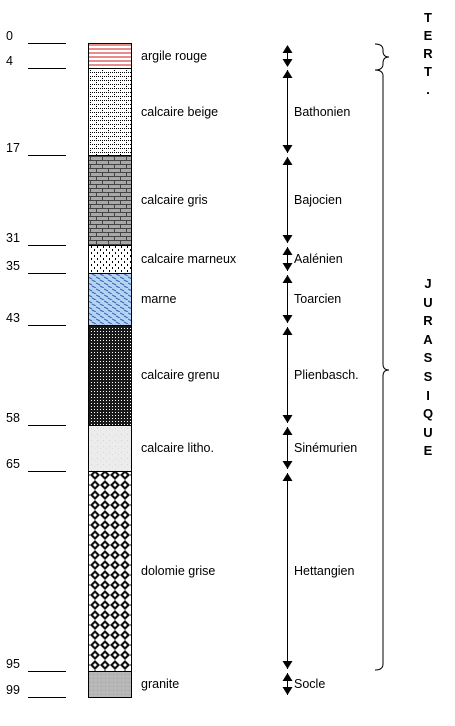 The width and height of the screenshot is (455, 726). Describe the element at coordinates (287, 56) in the screenshot. I see `stage-arrow-argile` at that location.